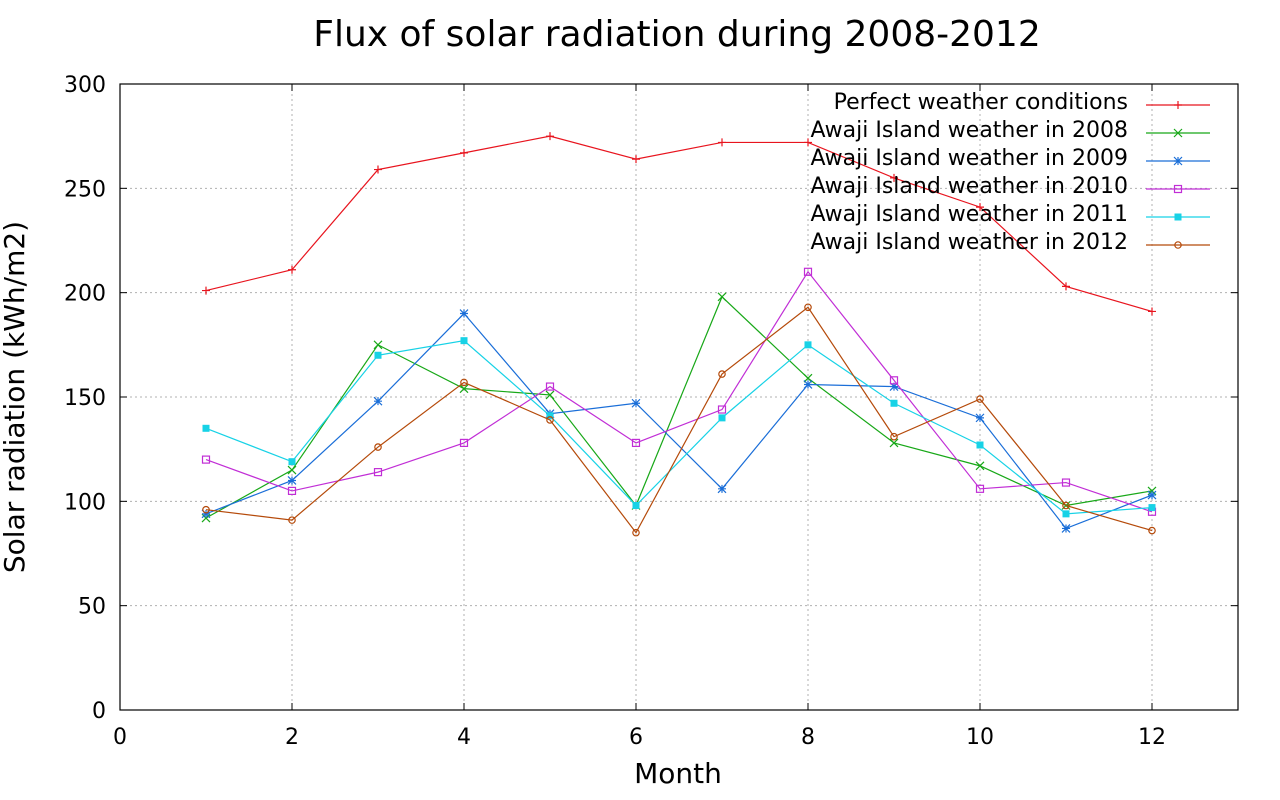 The width and height of the screenshot is (1280, 800). I want to click on y-tick-label: 150, so click(85, 398).